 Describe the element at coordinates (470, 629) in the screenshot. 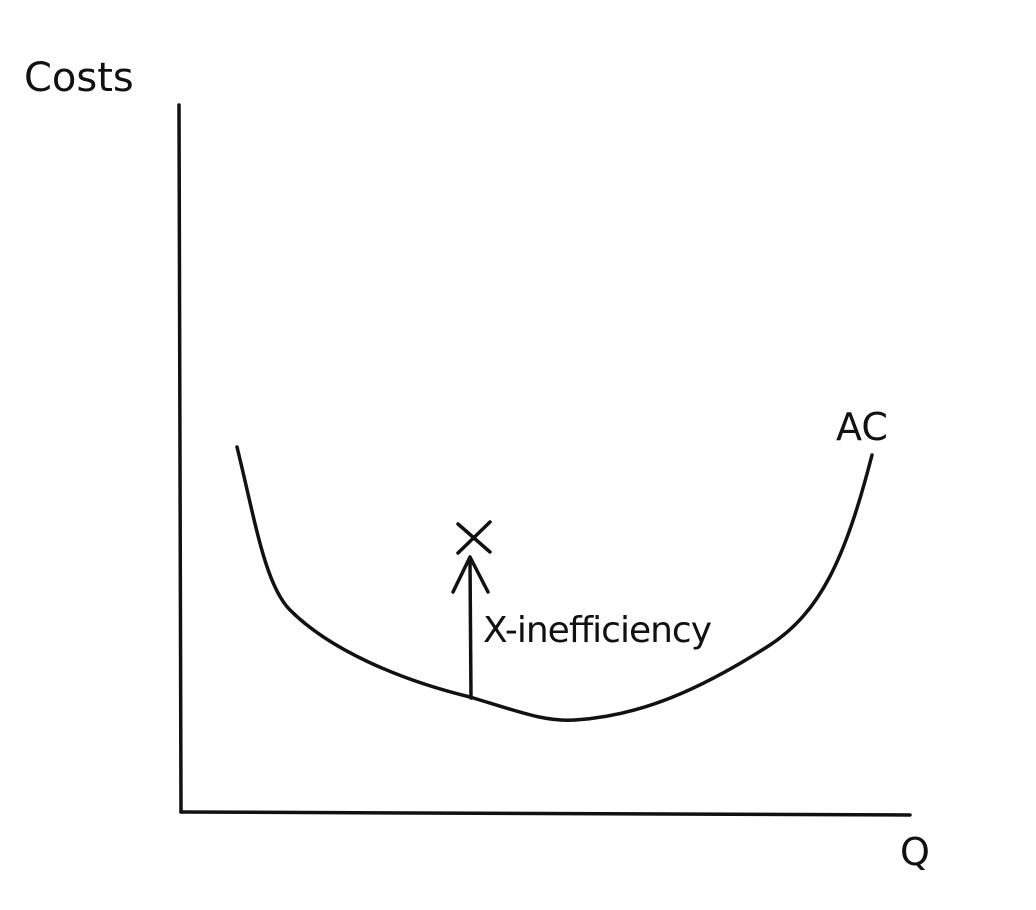

I see `x-inefficiency-arrow-shaft` at that location.